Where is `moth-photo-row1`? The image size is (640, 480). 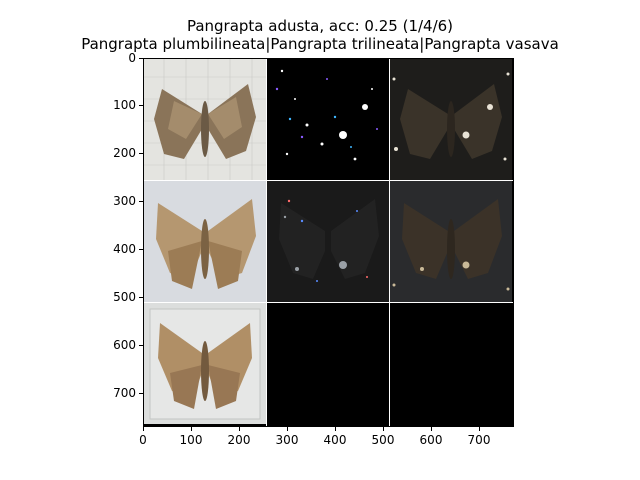 moth-photo-row1 is located at coordinates (205, 119).